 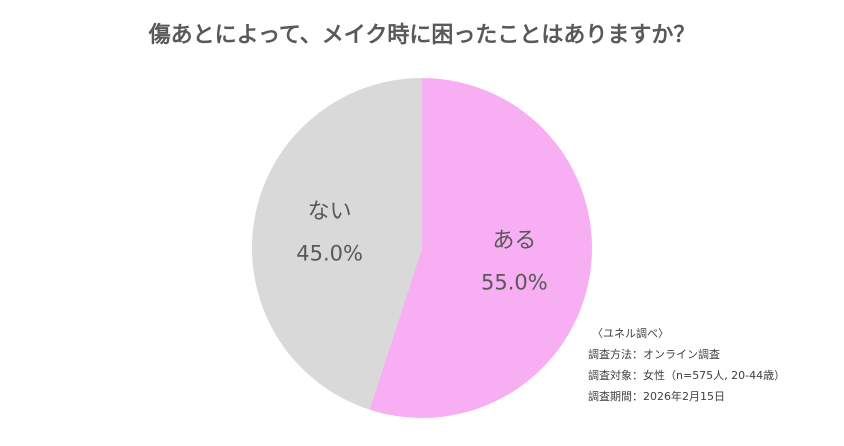 I want to click on slice-category-label: ない, so click(x=330, y=211).